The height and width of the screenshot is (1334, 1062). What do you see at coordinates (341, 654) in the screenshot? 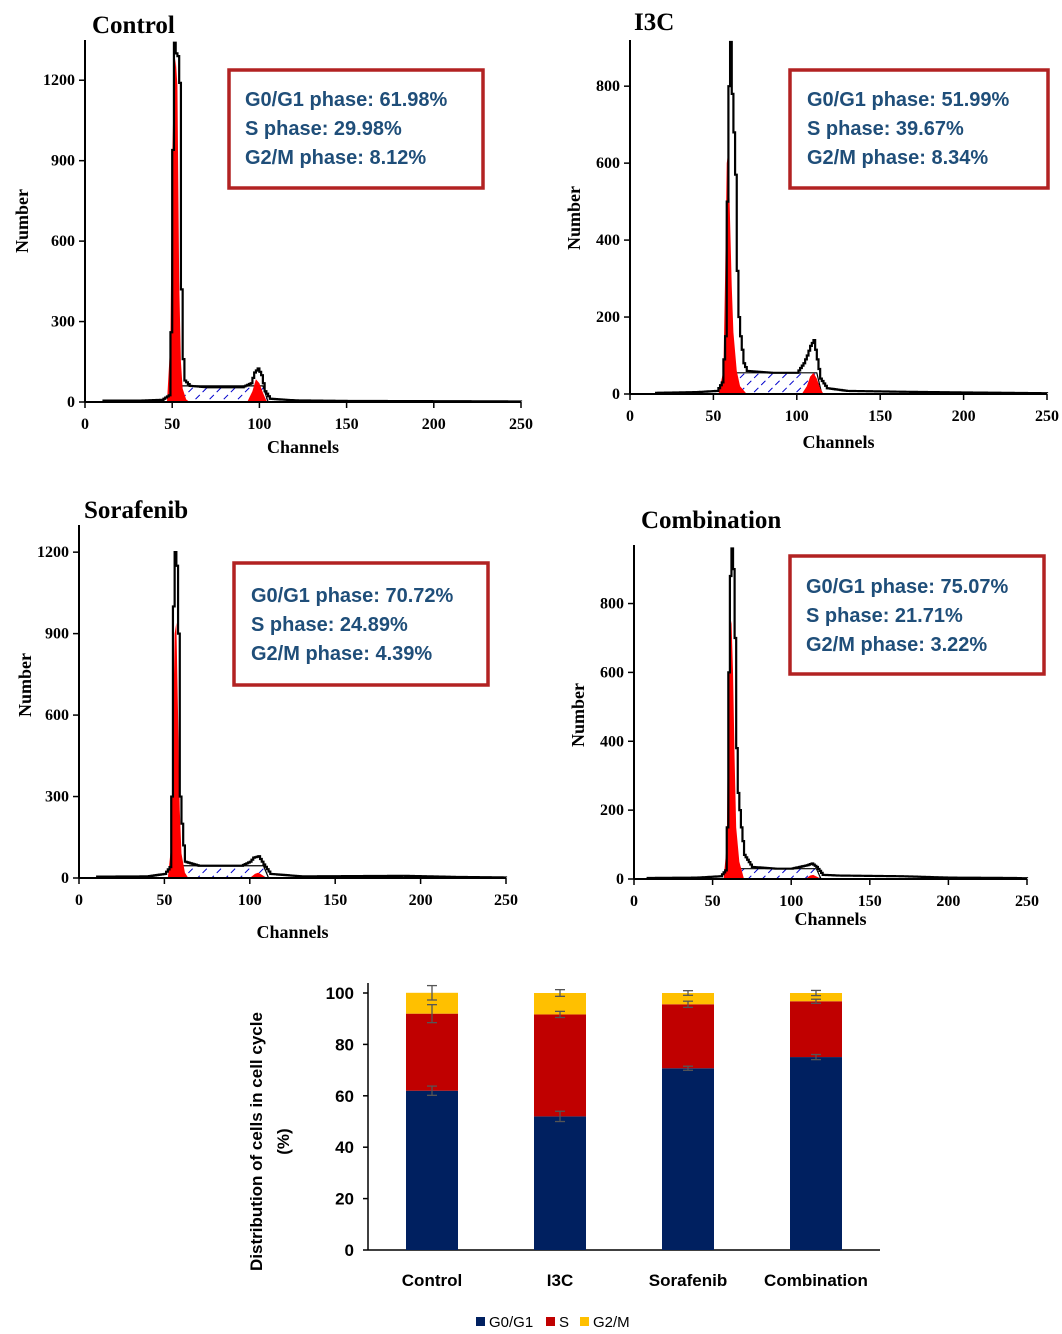
I see `phase-annotation-line: G2/M phase: 4.39%` at bounding box center [341, 654].